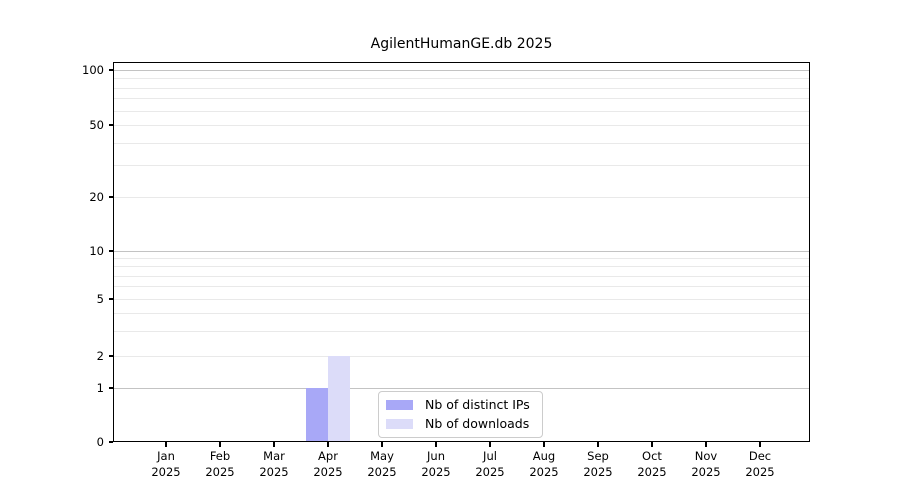 The image size is (900, 500). I want to click on y-tick-label-20: 20, so click(96, 197).